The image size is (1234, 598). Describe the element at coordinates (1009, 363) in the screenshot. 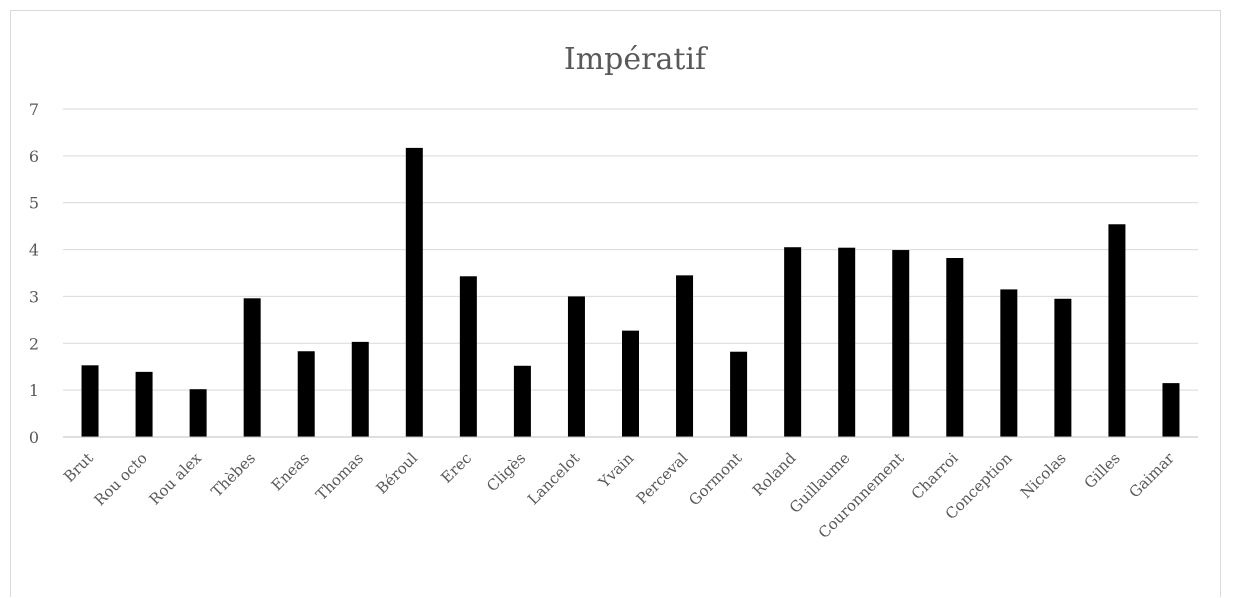

I see `bar-conception` at that location.